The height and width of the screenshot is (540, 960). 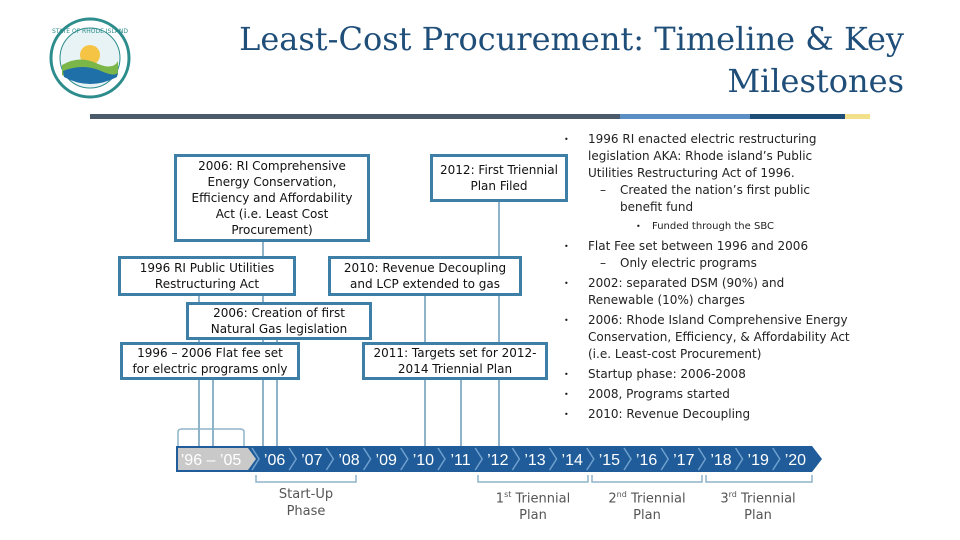 I want to click on bullet-item: • 2010: Revenue Decoupling, so click(x=705, y=414).